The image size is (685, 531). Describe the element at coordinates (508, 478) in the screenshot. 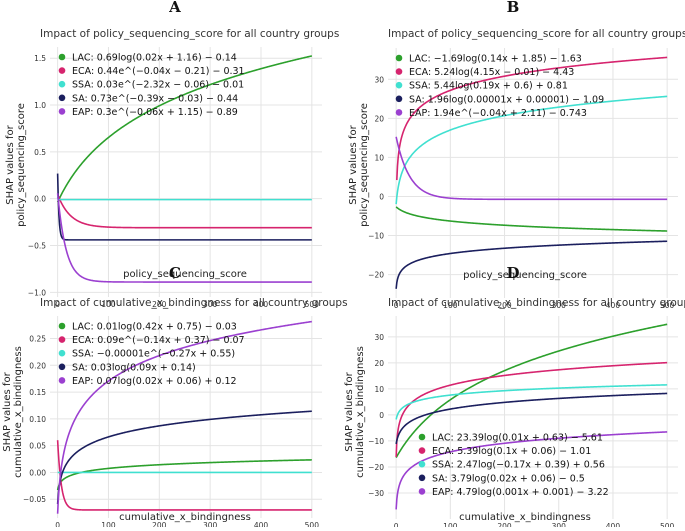

I see `legend-entry-sa: SA: 3.79log(0.02x + 0.06) − 0.5` at that location.